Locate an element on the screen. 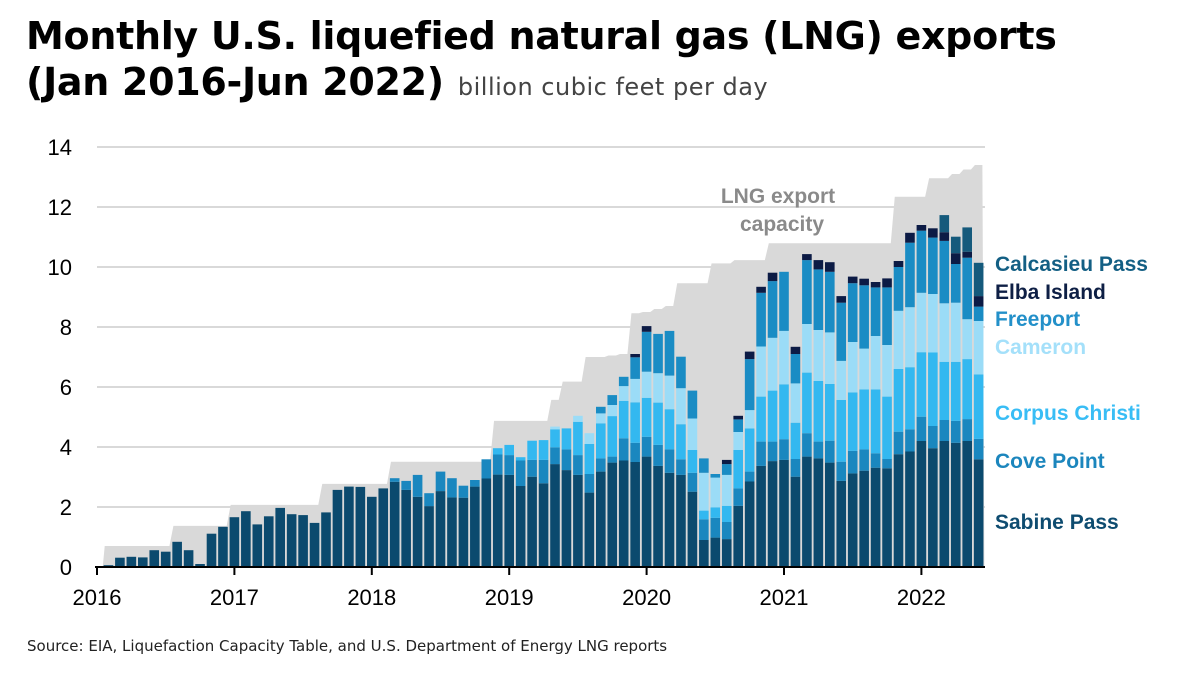 The width and height of the screenshot is (1200, 675). x-tick-label: 2018 is located at coordinates (371, 597).